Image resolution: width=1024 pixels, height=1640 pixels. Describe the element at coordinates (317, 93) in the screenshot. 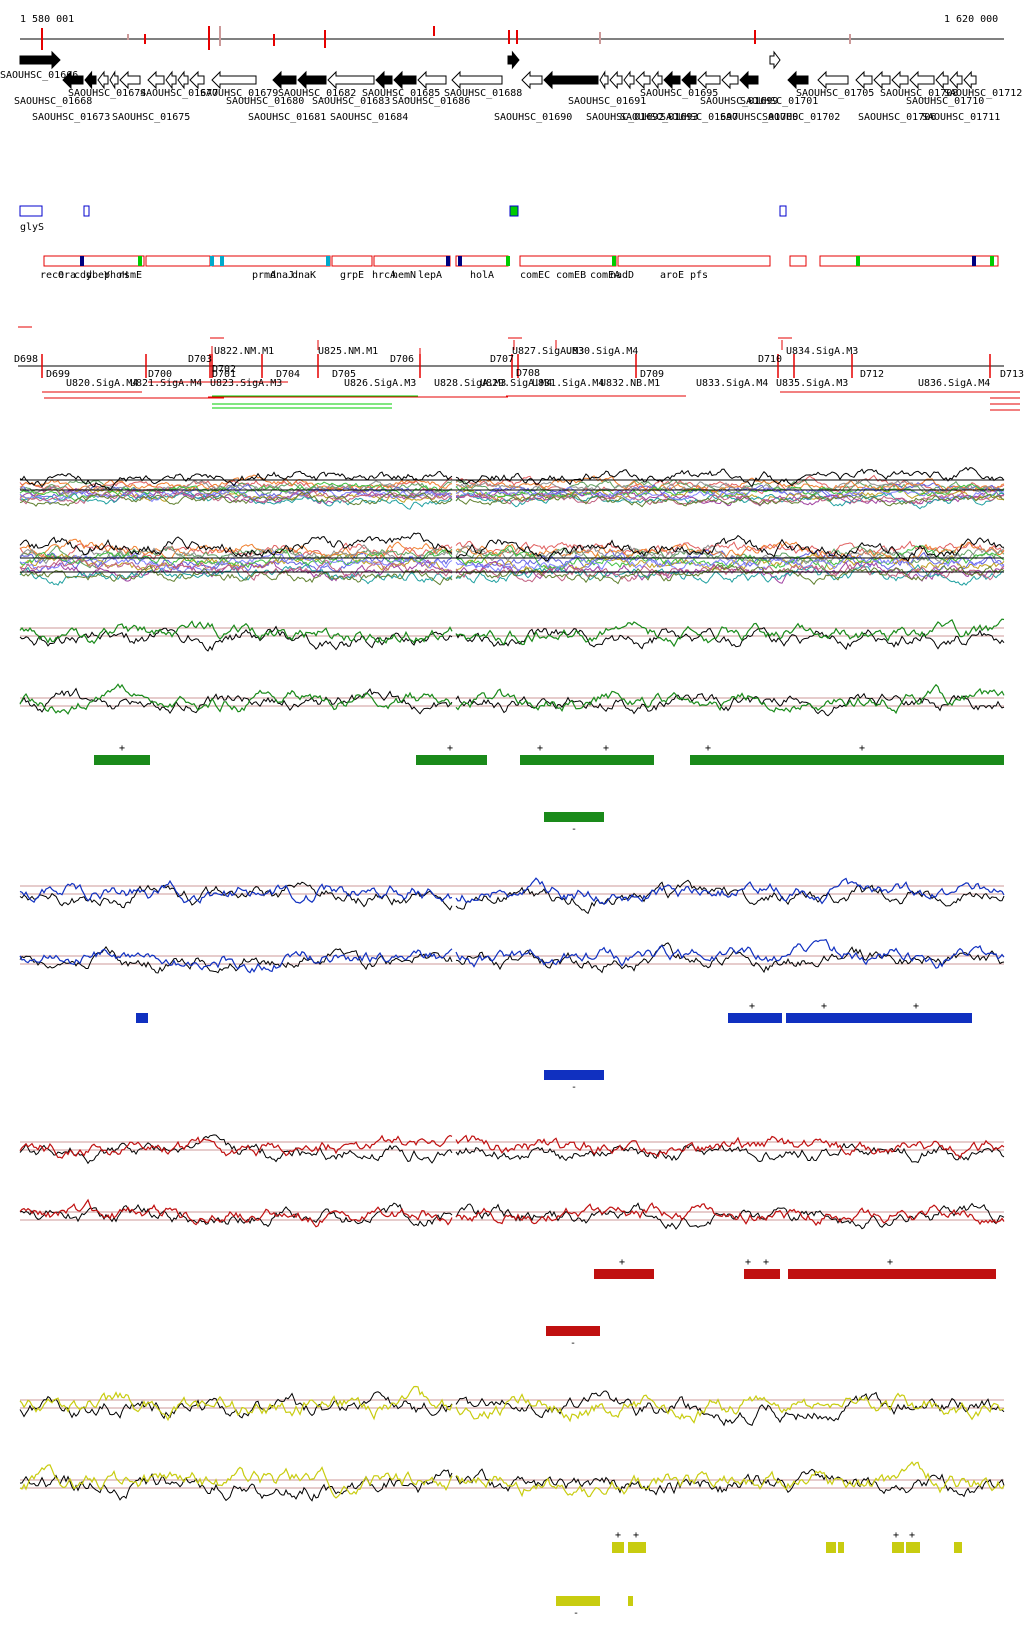

I see `gene-locus-label: SAOUHSC_01682` at that location.